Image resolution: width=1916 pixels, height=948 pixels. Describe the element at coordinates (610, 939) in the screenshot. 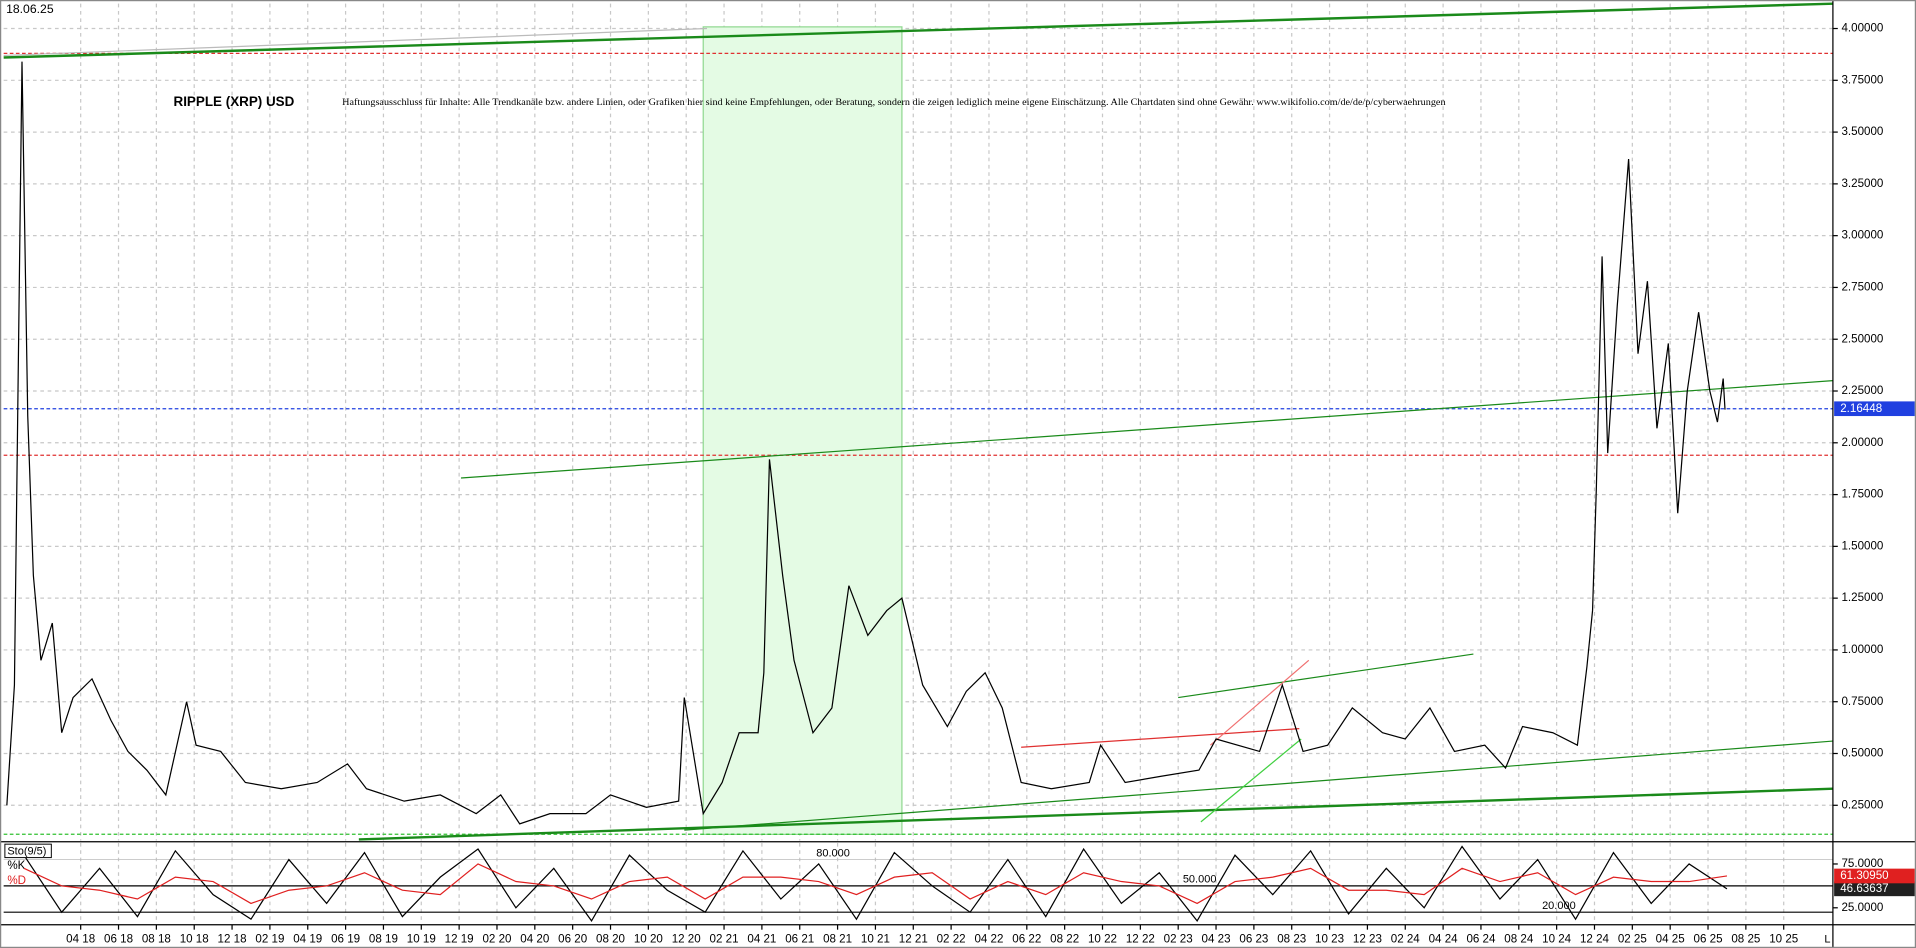

I see `x-tick-label: 08 20` at that location.